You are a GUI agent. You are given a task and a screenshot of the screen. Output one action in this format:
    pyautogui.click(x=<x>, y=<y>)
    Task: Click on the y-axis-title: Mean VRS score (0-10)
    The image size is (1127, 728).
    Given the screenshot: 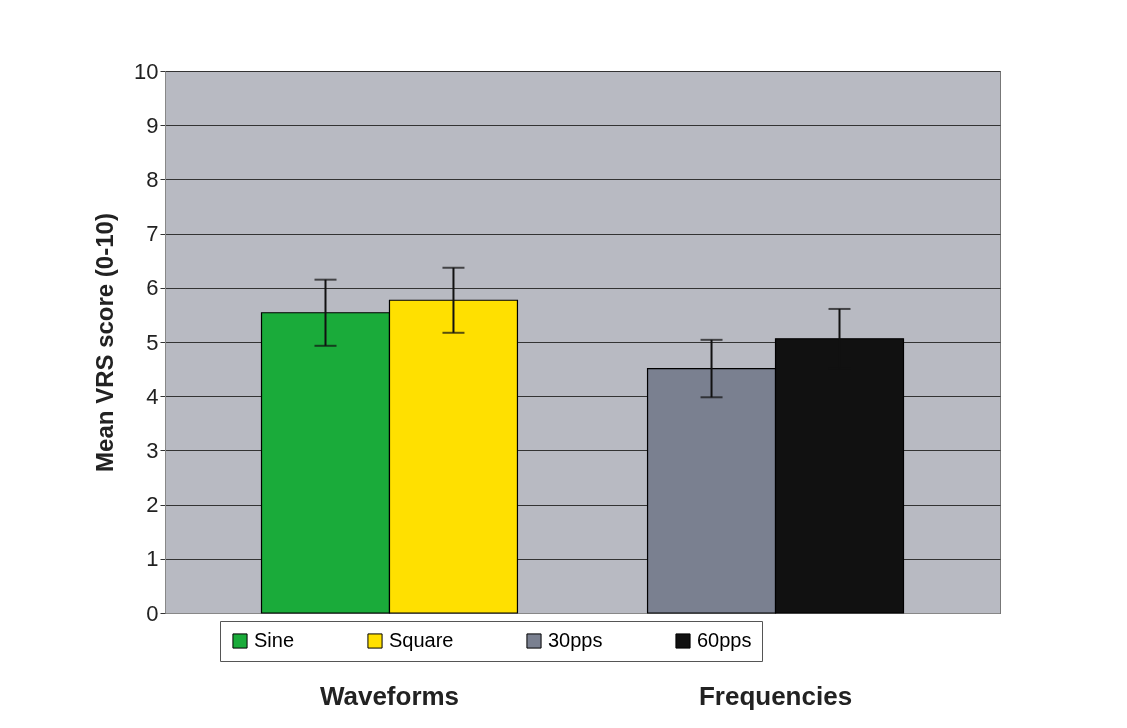 What is the action you would take?
    pyautogui.click(x=105, y=342)
    